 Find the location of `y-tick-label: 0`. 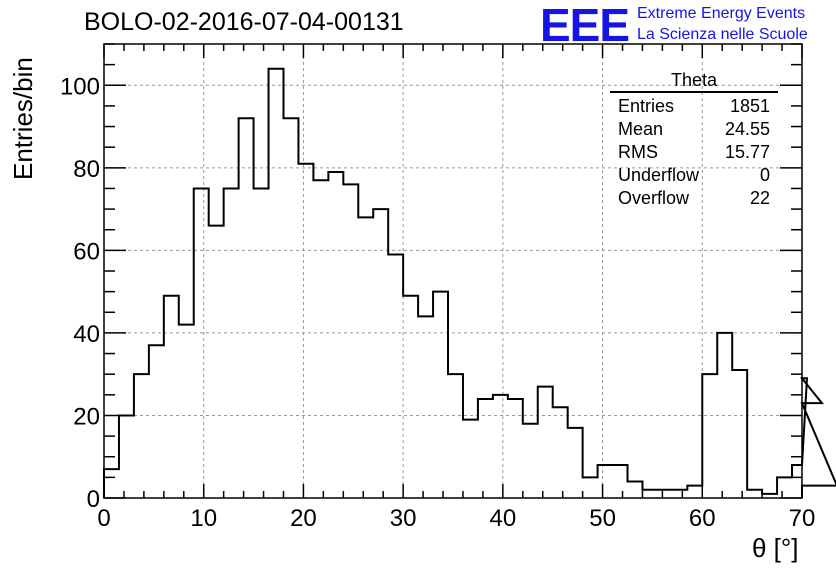

y-tick-label: 0 is located at coordinates (93, 499).